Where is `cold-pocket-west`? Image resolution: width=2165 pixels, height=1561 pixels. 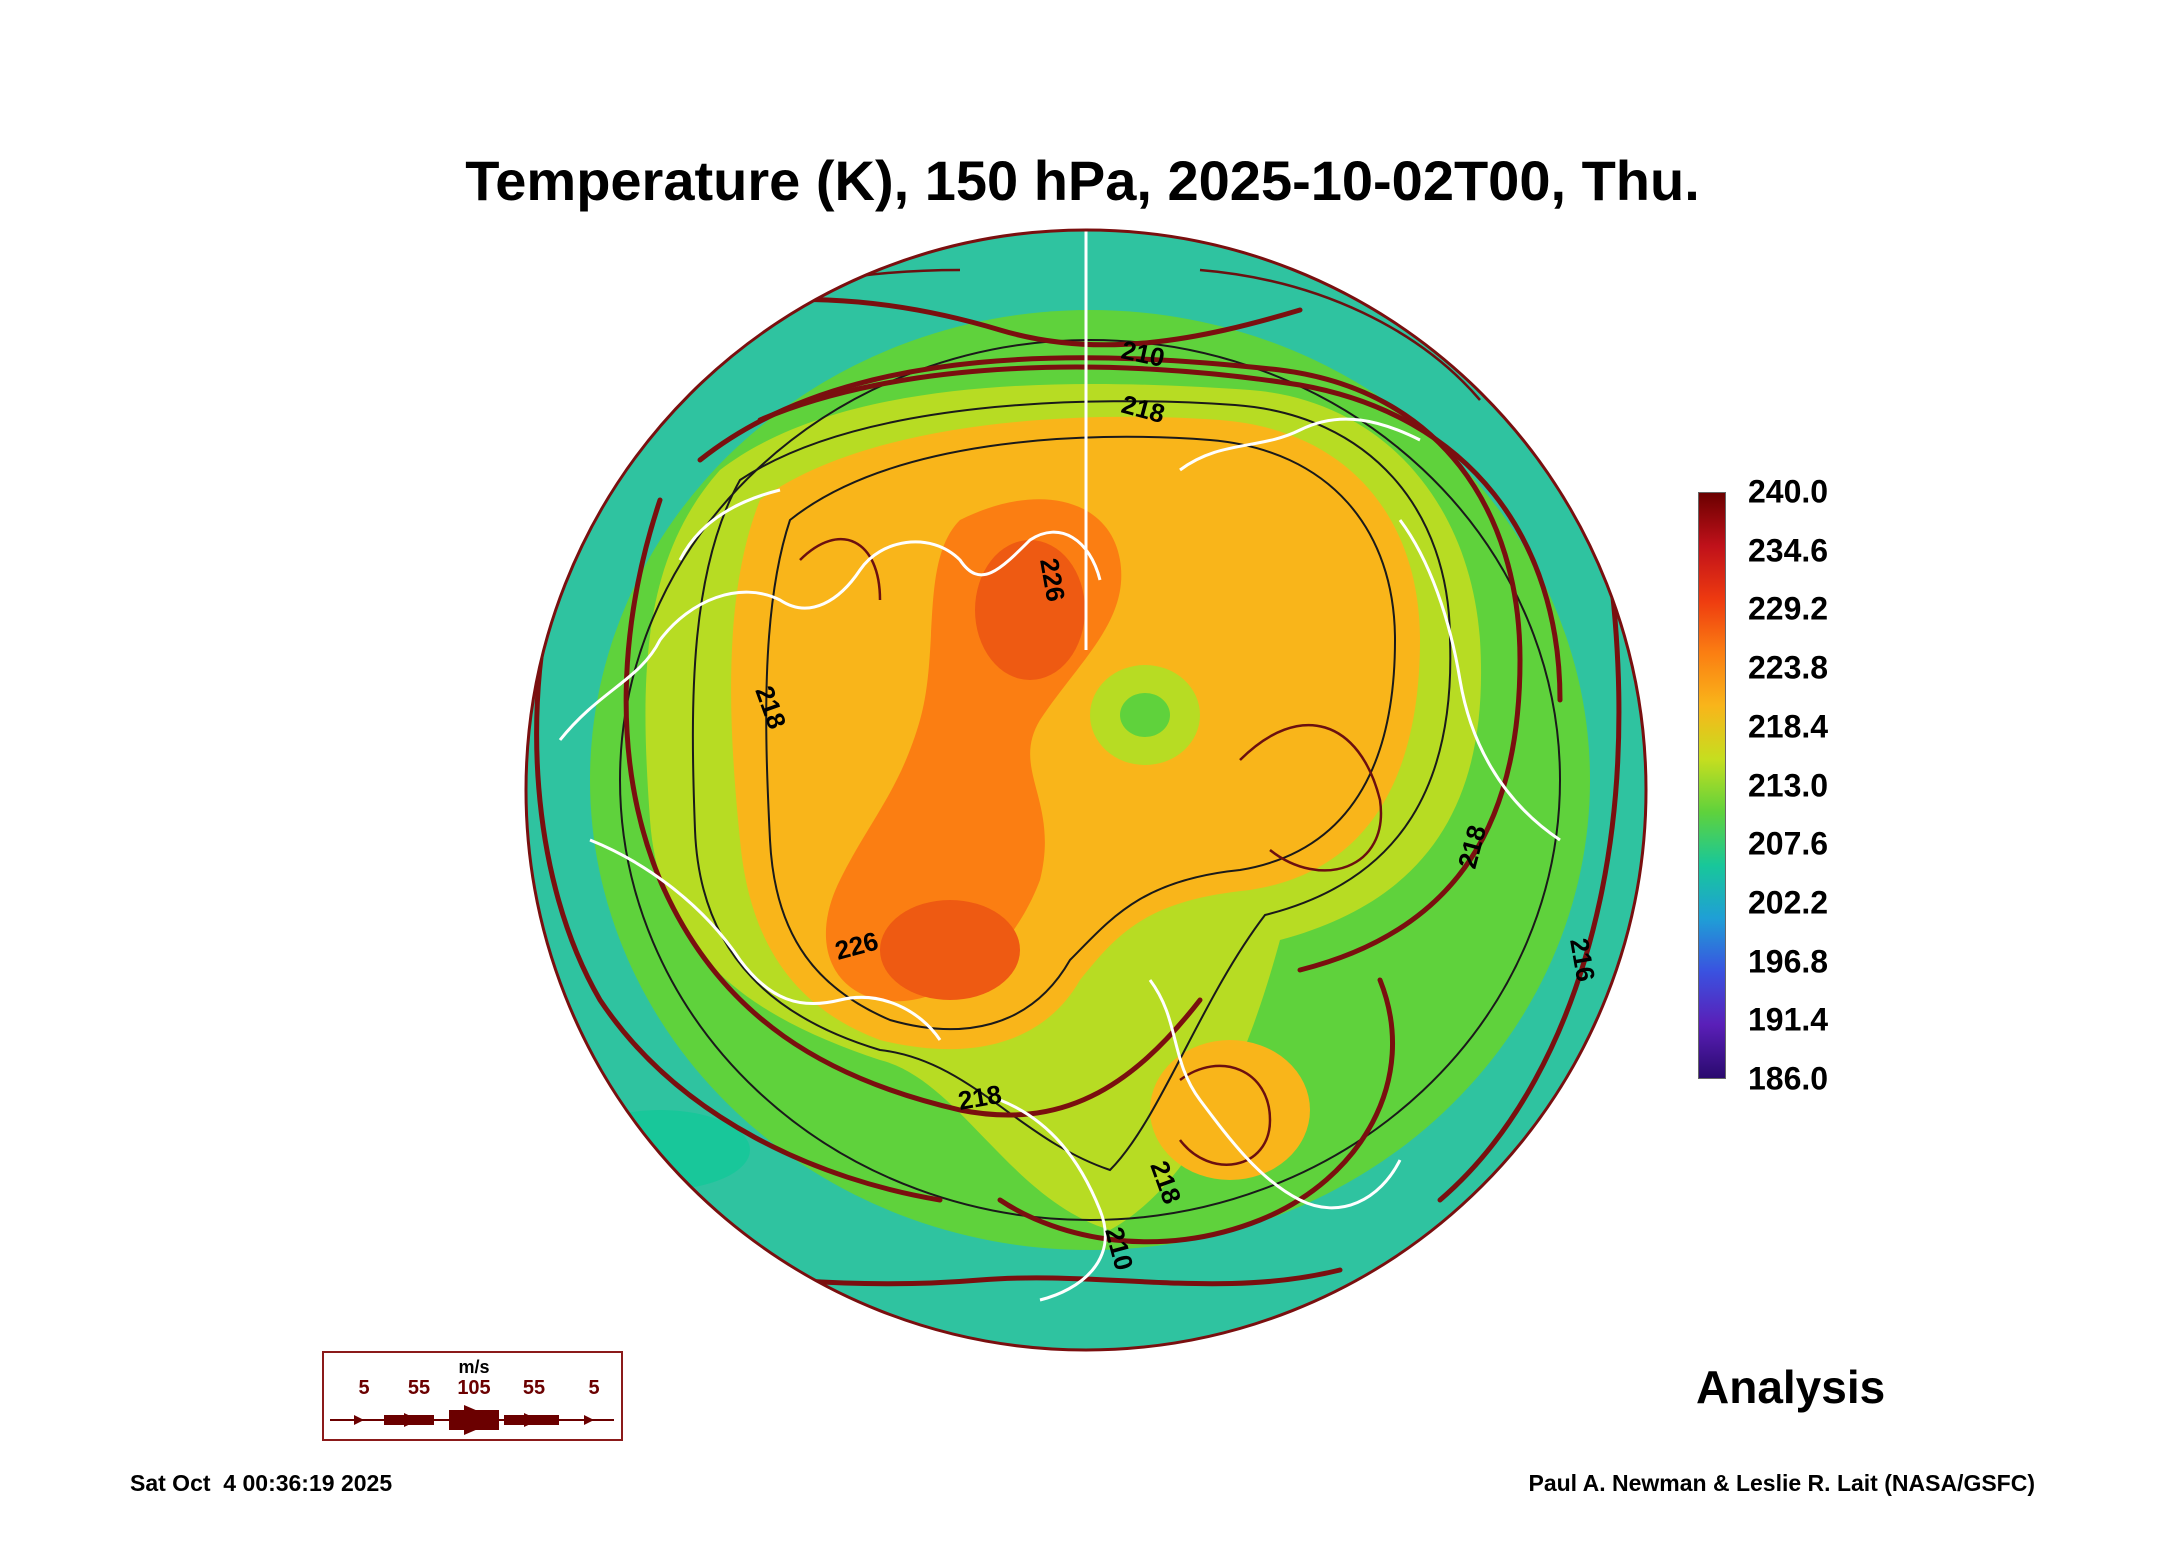 cold-pocket-west is located at coordinates (660, 1150).